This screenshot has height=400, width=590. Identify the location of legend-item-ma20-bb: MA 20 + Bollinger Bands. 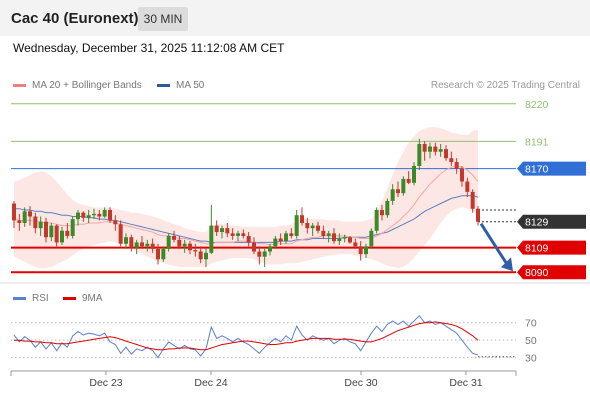
(77, 85).